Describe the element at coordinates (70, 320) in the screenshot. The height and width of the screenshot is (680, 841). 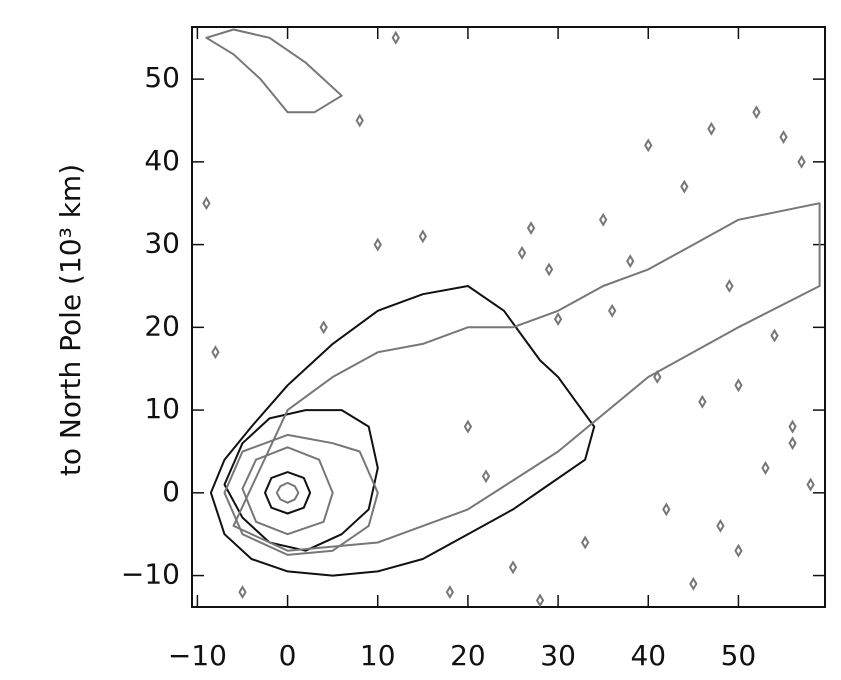
I see `y-axis-label: to North Pole (10³ km)` at that location.